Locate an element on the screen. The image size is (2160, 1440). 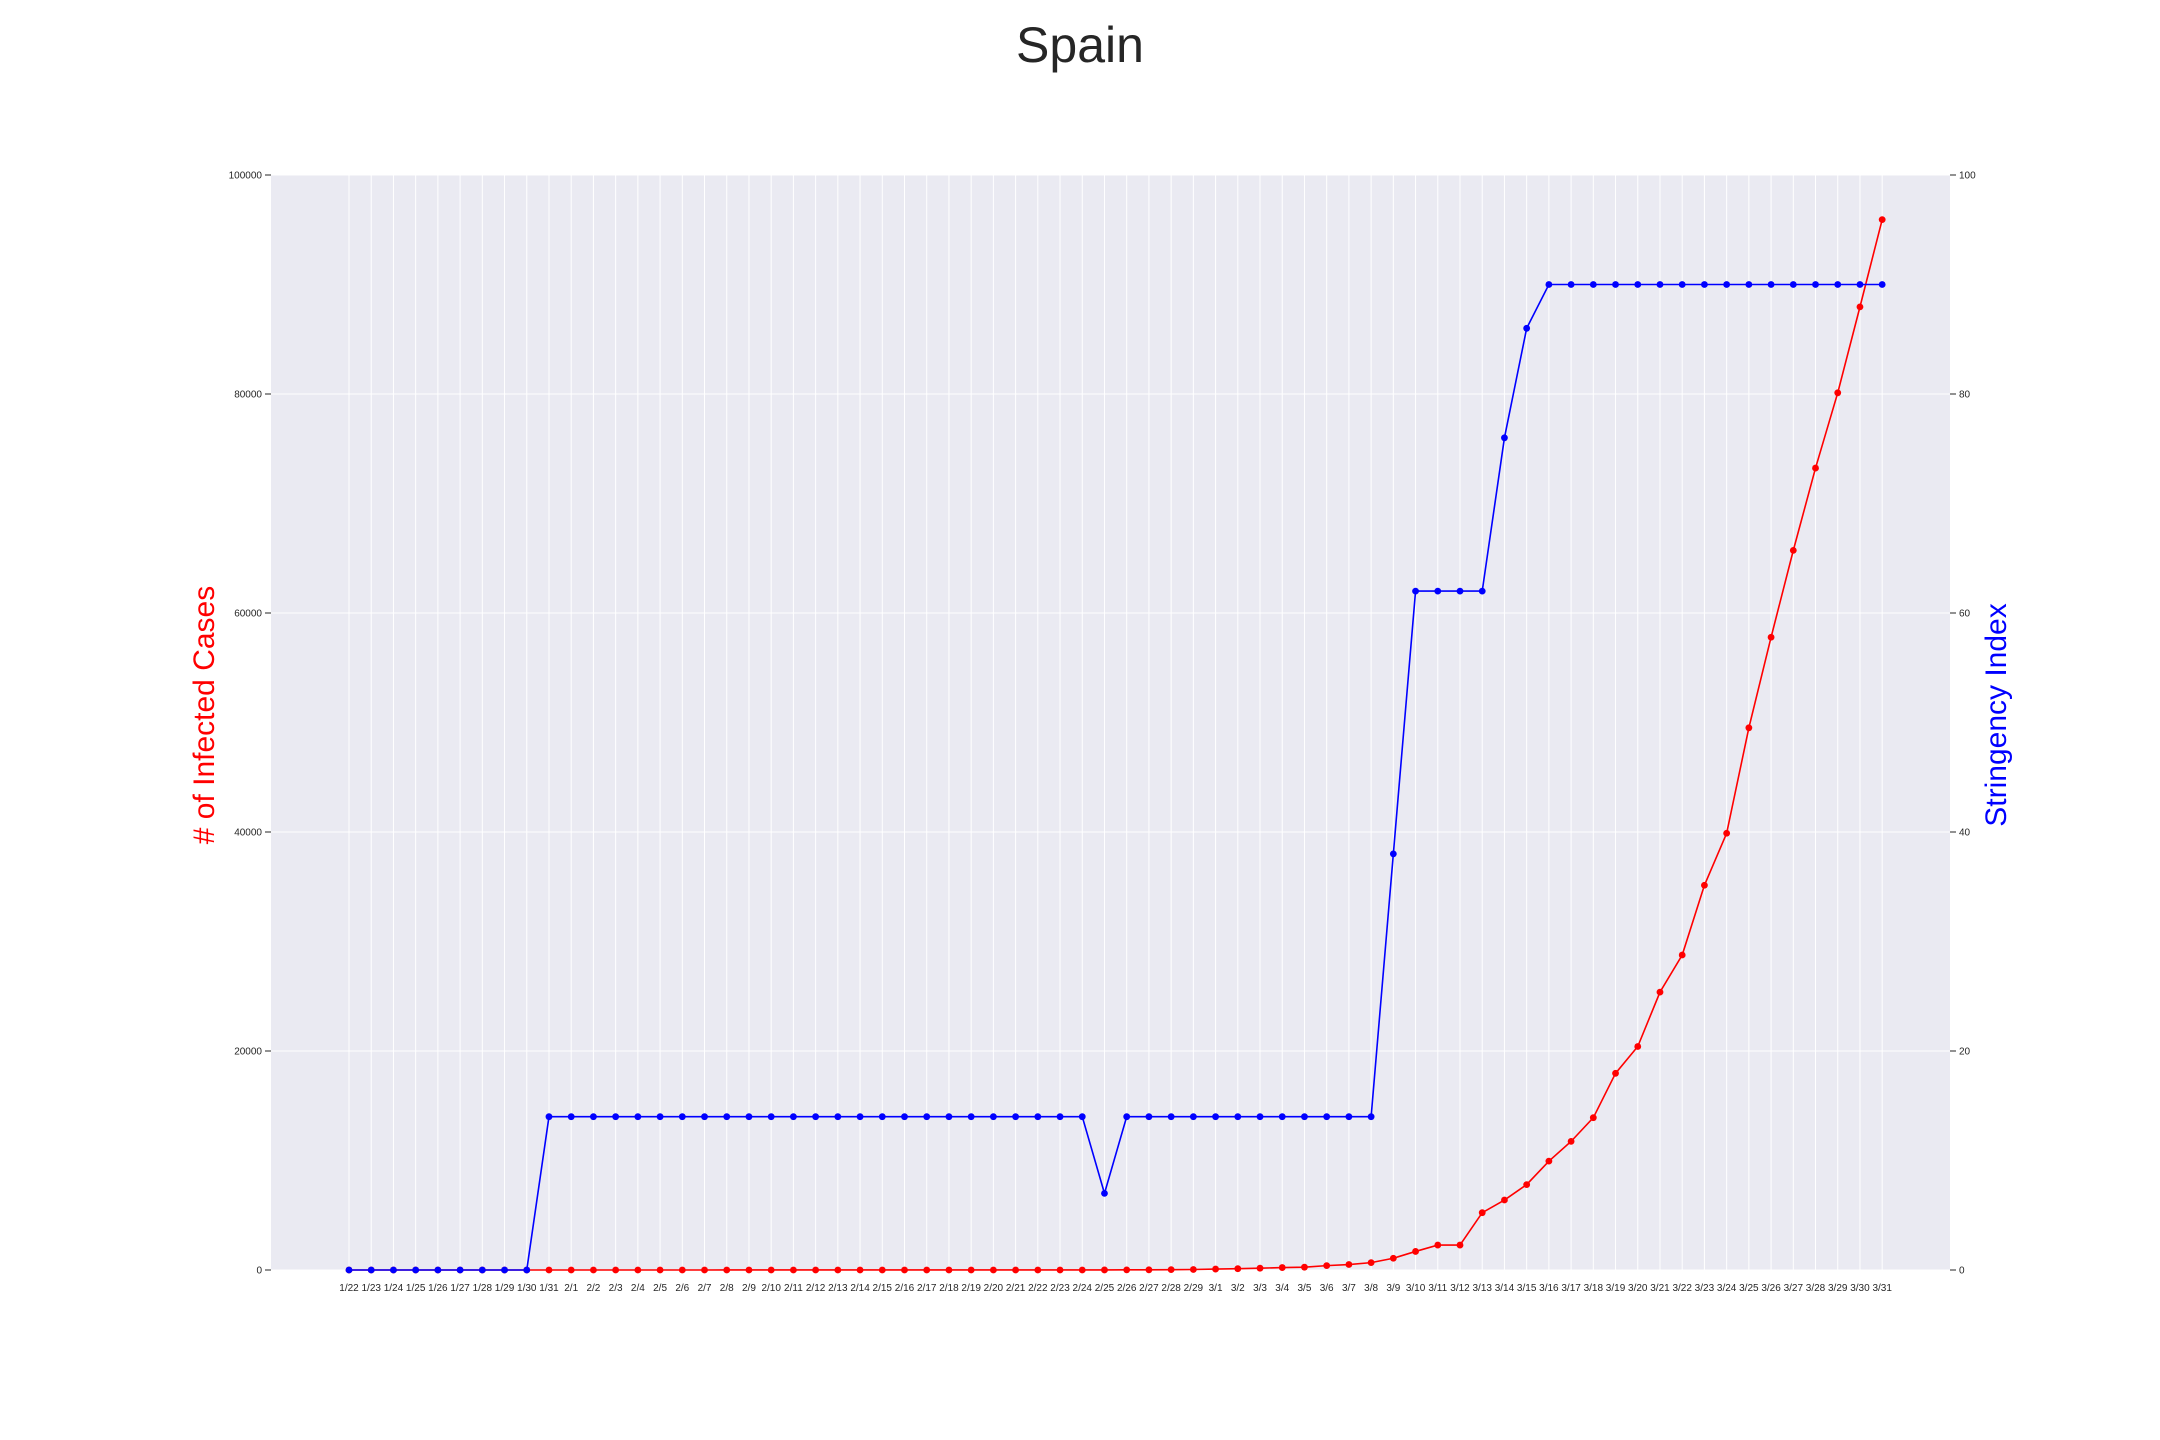
x-tick-label: 3/12 is located at coordinates (1460, 1288).